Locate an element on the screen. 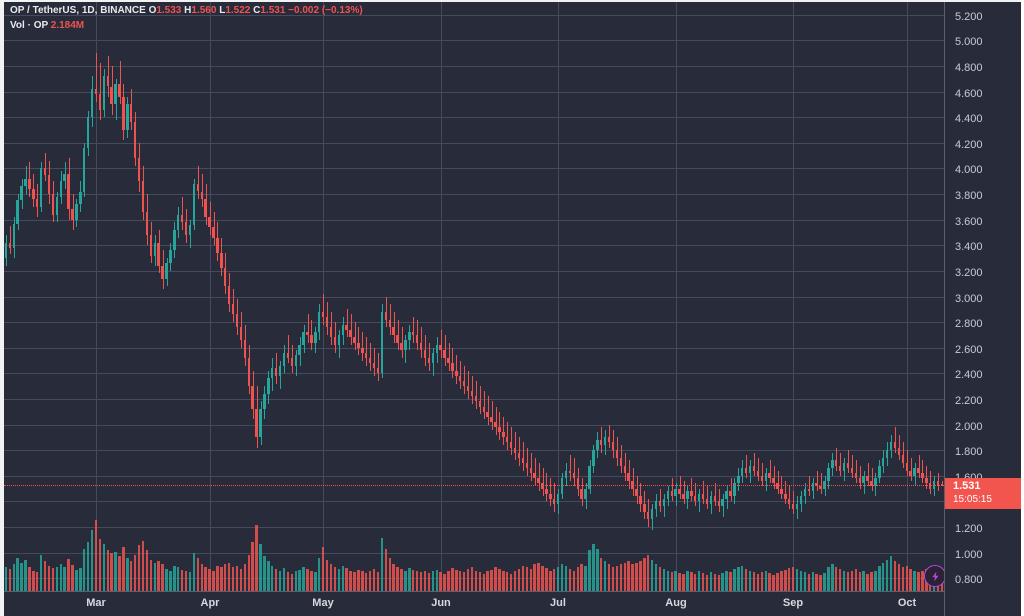 Image resolution: width=1024 pixels, height=616 pixels. price-axis-tick: 3.200 is located at coordinates (969, 272).